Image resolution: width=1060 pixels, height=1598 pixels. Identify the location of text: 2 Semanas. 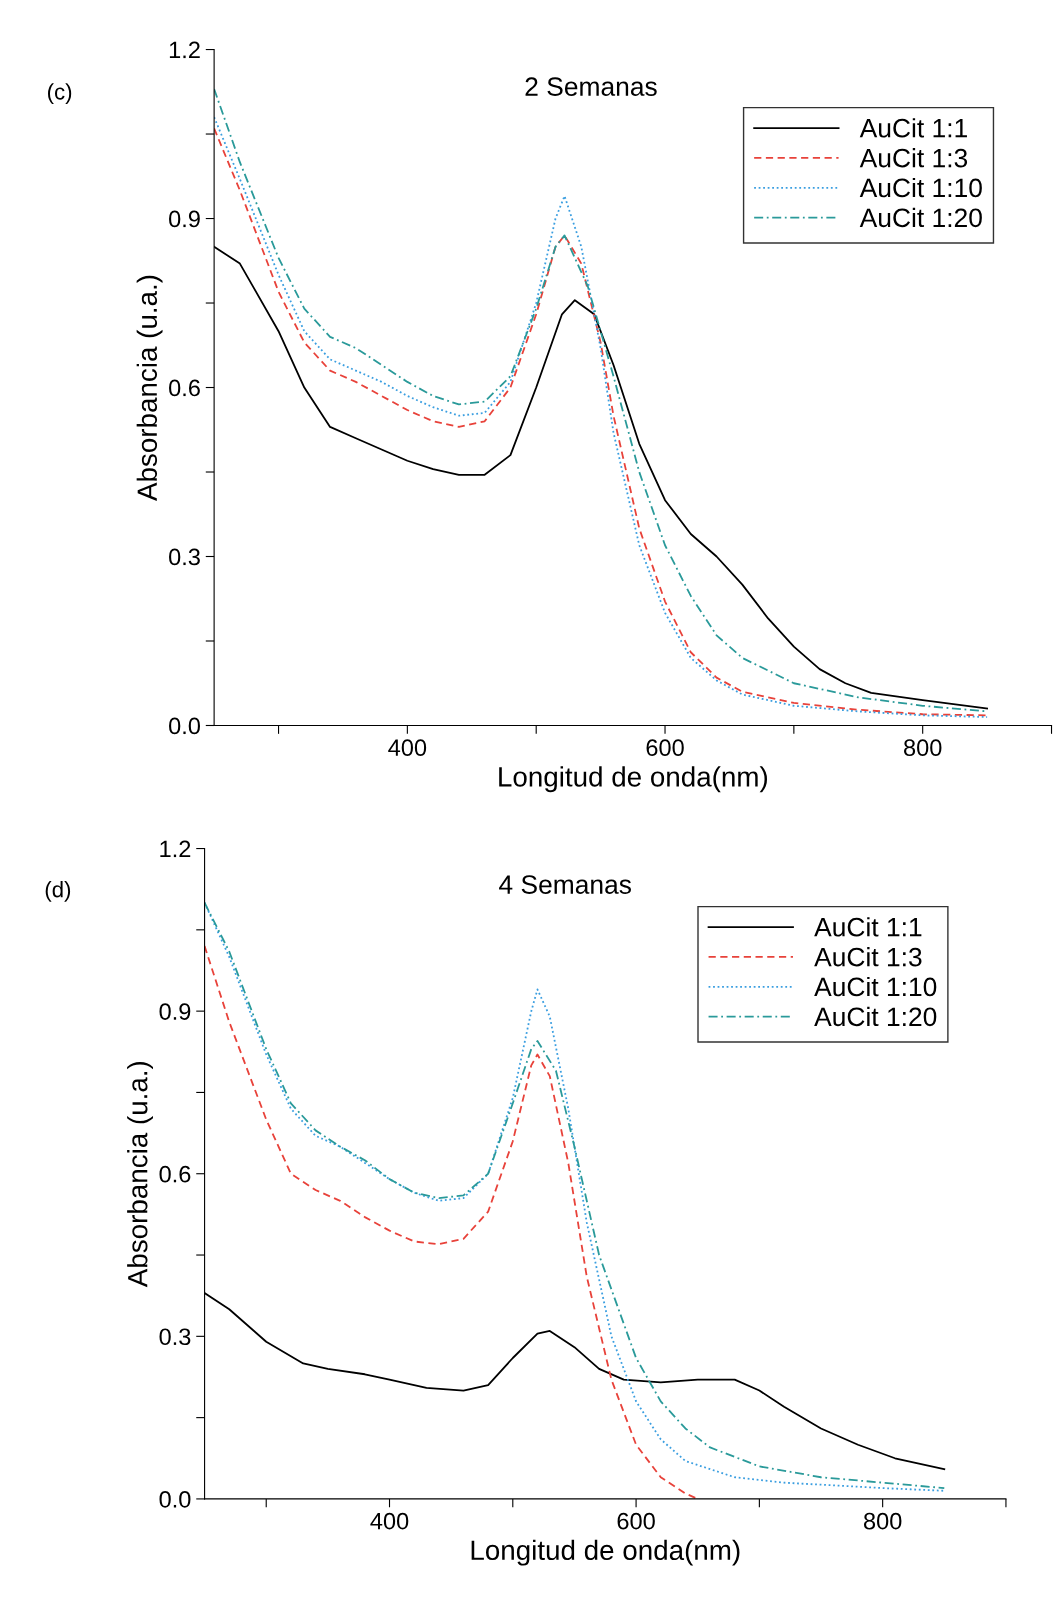
(591, 86).